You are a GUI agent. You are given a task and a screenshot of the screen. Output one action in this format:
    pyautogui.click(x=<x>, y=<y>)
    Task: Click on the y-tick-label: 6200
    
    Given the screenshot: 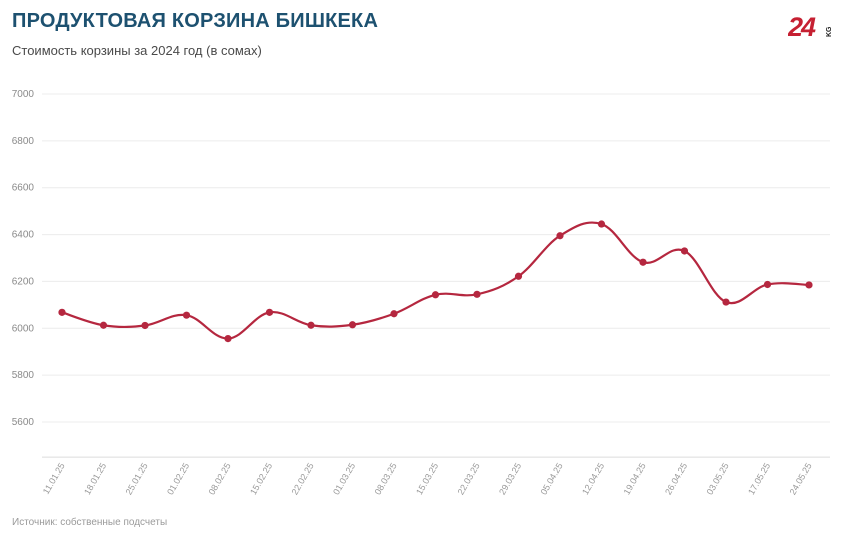 What is the action you would take?
    pyautogui.click(x=23, y=281)
    